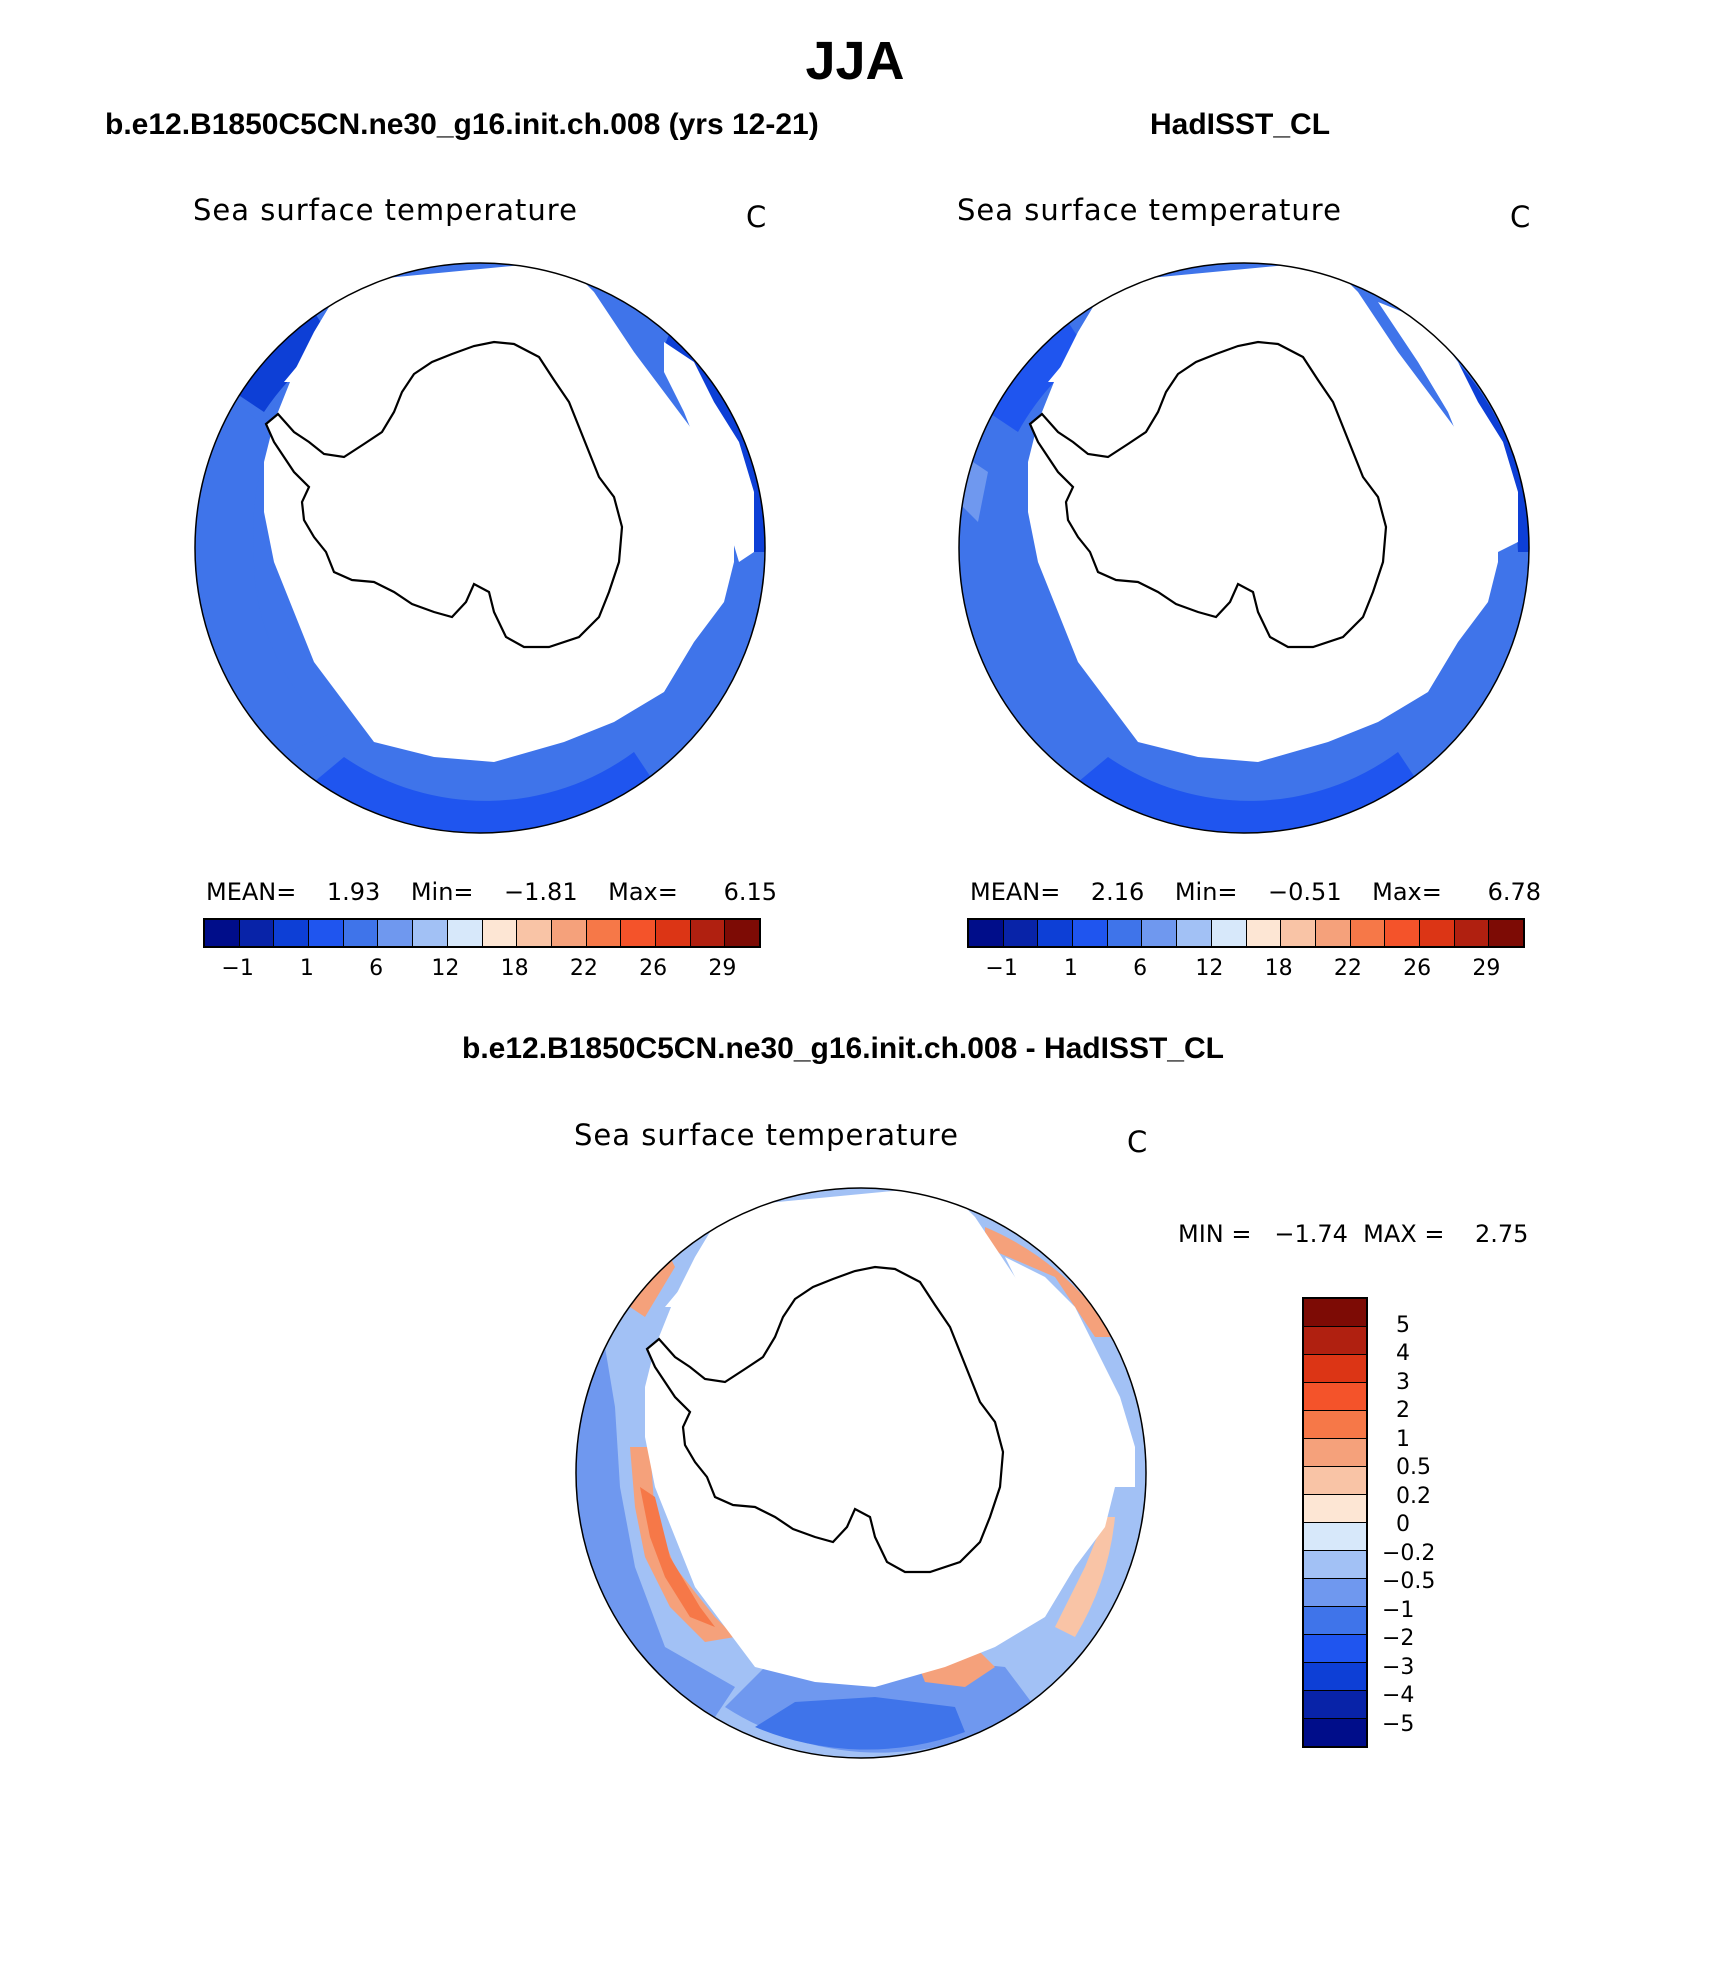  I want to click on panel2-min-value: −0.51, so click(1305, 892).